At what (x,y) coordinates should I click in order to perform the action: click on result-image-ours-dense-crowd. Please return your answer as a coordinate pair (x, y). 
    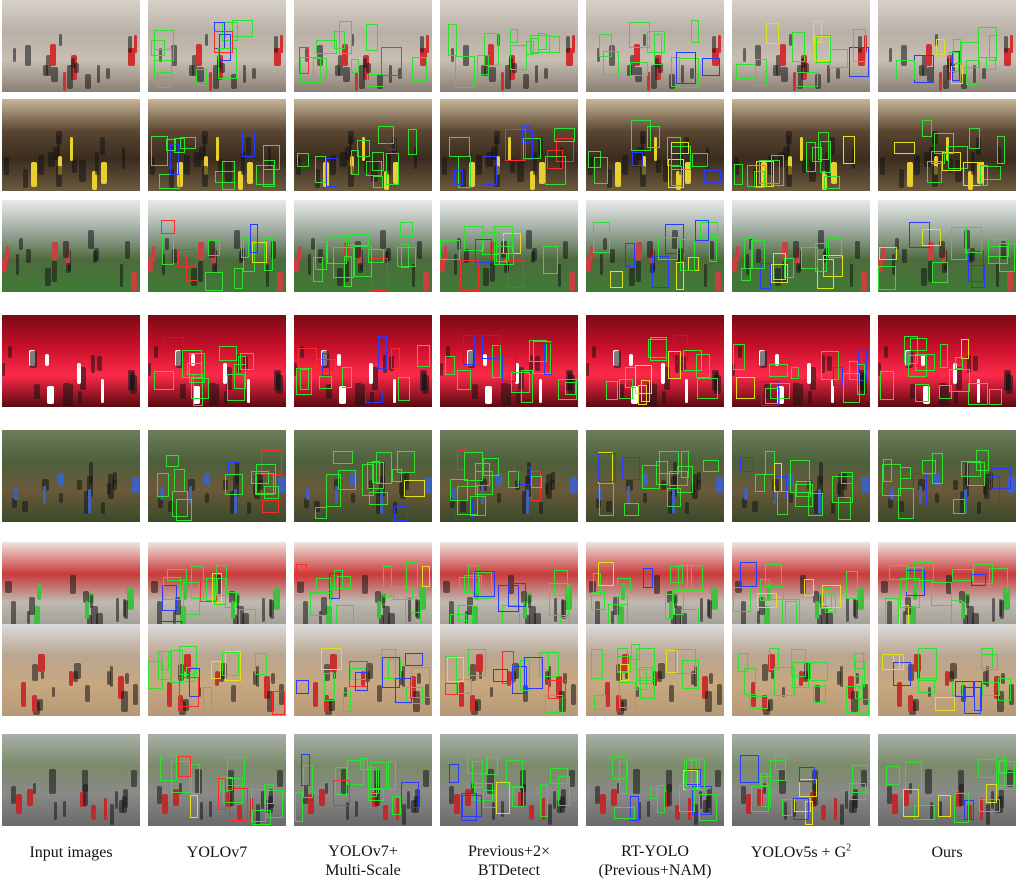
    Looking at the image, I should click on (947, 145).